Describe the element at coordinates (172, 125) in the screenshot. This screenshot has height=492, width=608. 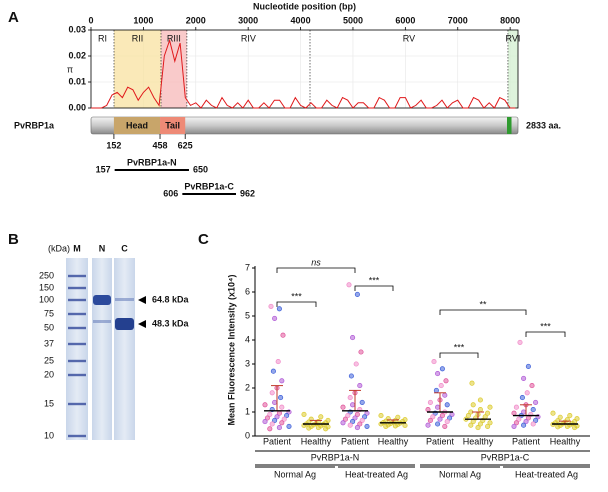
I see `domain-label: Tail` at that location.